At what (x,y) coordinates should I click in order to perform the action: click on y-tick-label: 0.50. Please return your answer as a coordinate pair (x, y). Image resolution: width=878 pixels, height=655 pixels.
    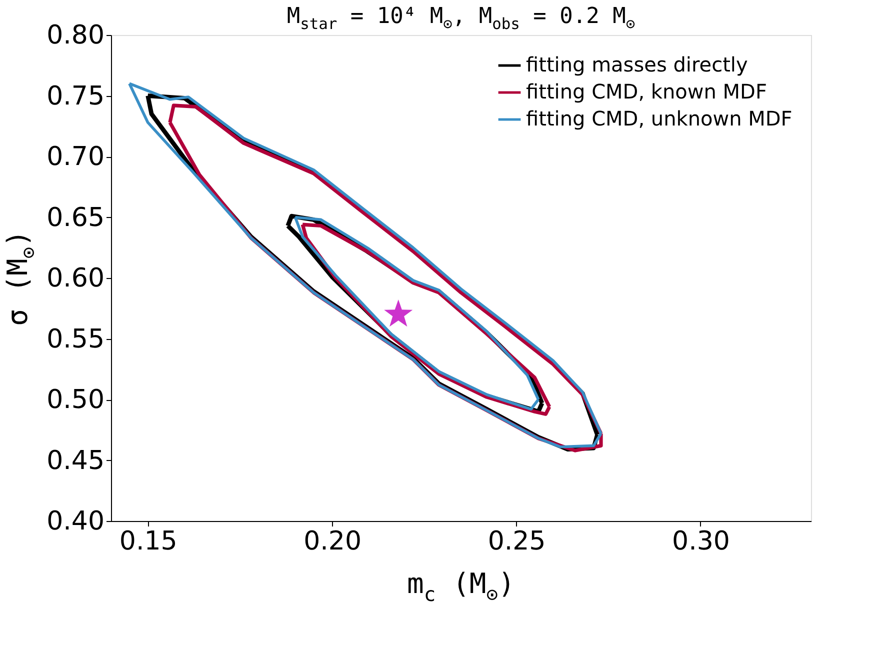
    Looking at the image, I should click on (75, 400).